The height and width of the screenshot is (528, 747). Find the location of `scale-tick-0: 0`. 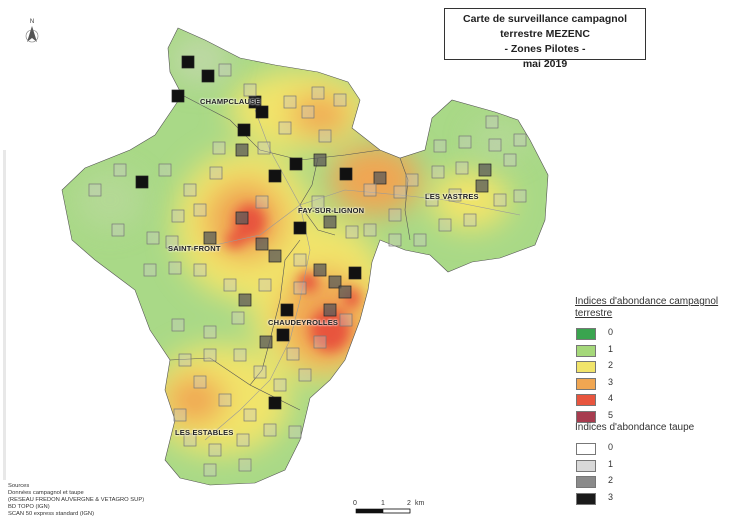

scale-tick-0: 0 is located at coordinates (355, 503).